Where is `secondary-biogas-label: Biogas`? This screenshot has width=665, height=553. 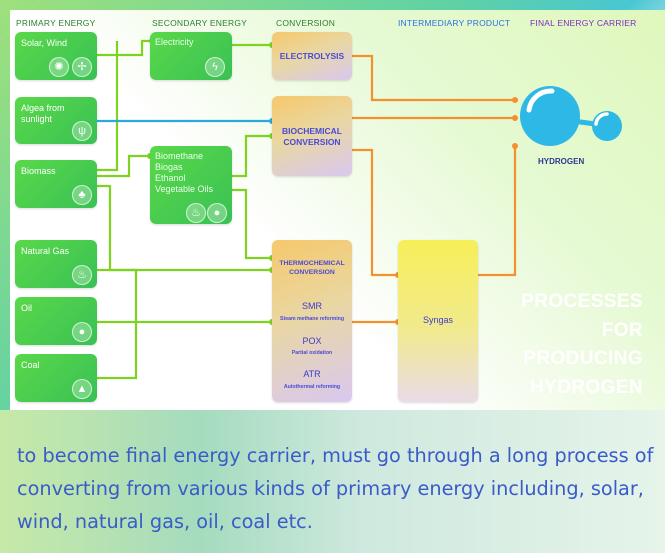 secondary-biogas-label: Biogas is located at coordinates (169, 167).